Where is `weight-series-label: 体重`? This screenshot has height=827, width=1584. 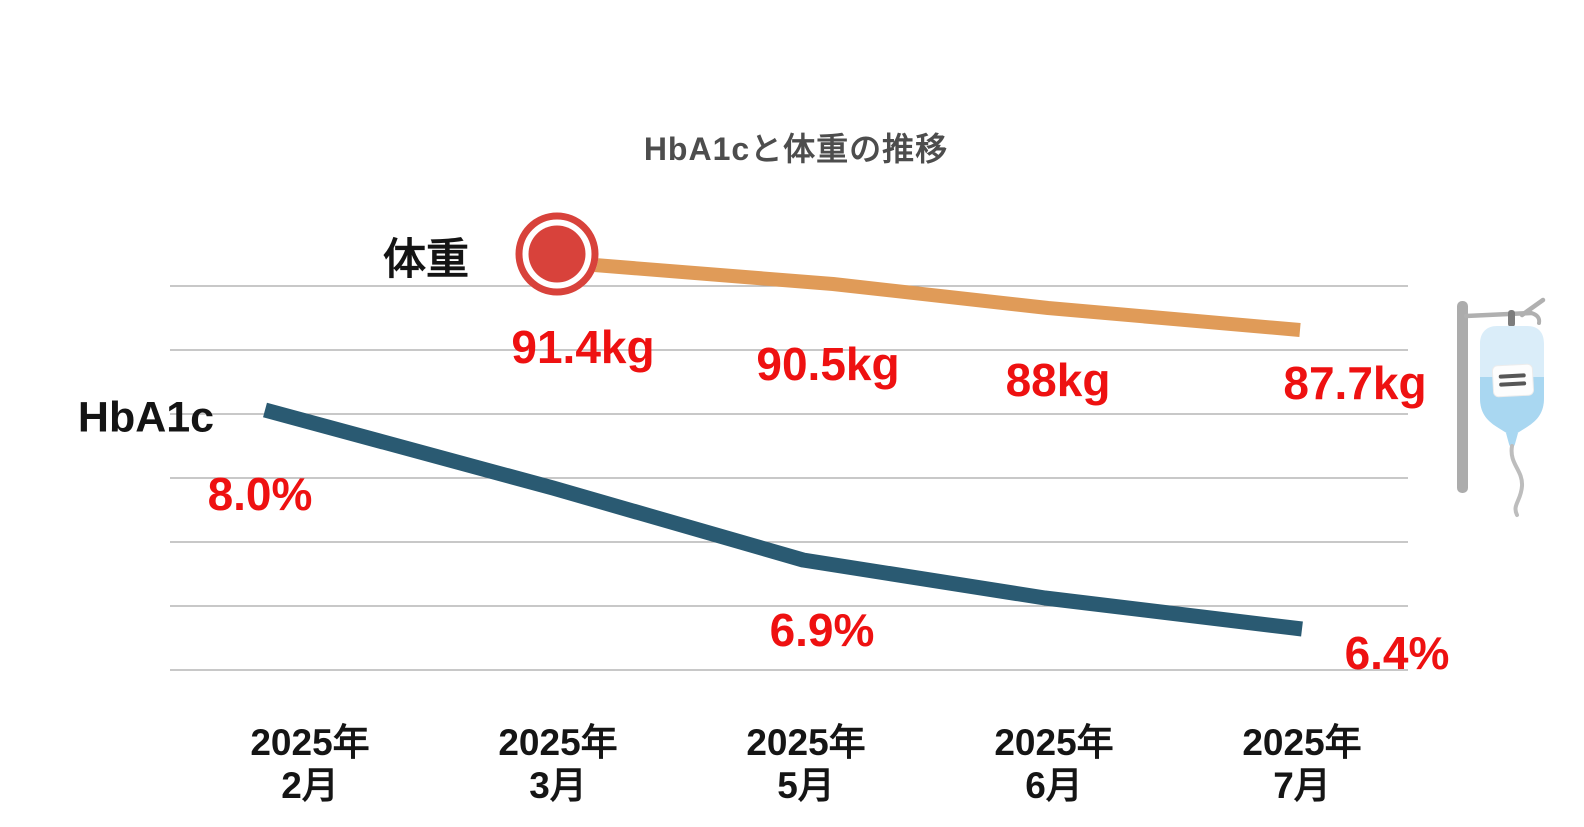
weight-series-label: 体重 is located at coordinates (426, 260).